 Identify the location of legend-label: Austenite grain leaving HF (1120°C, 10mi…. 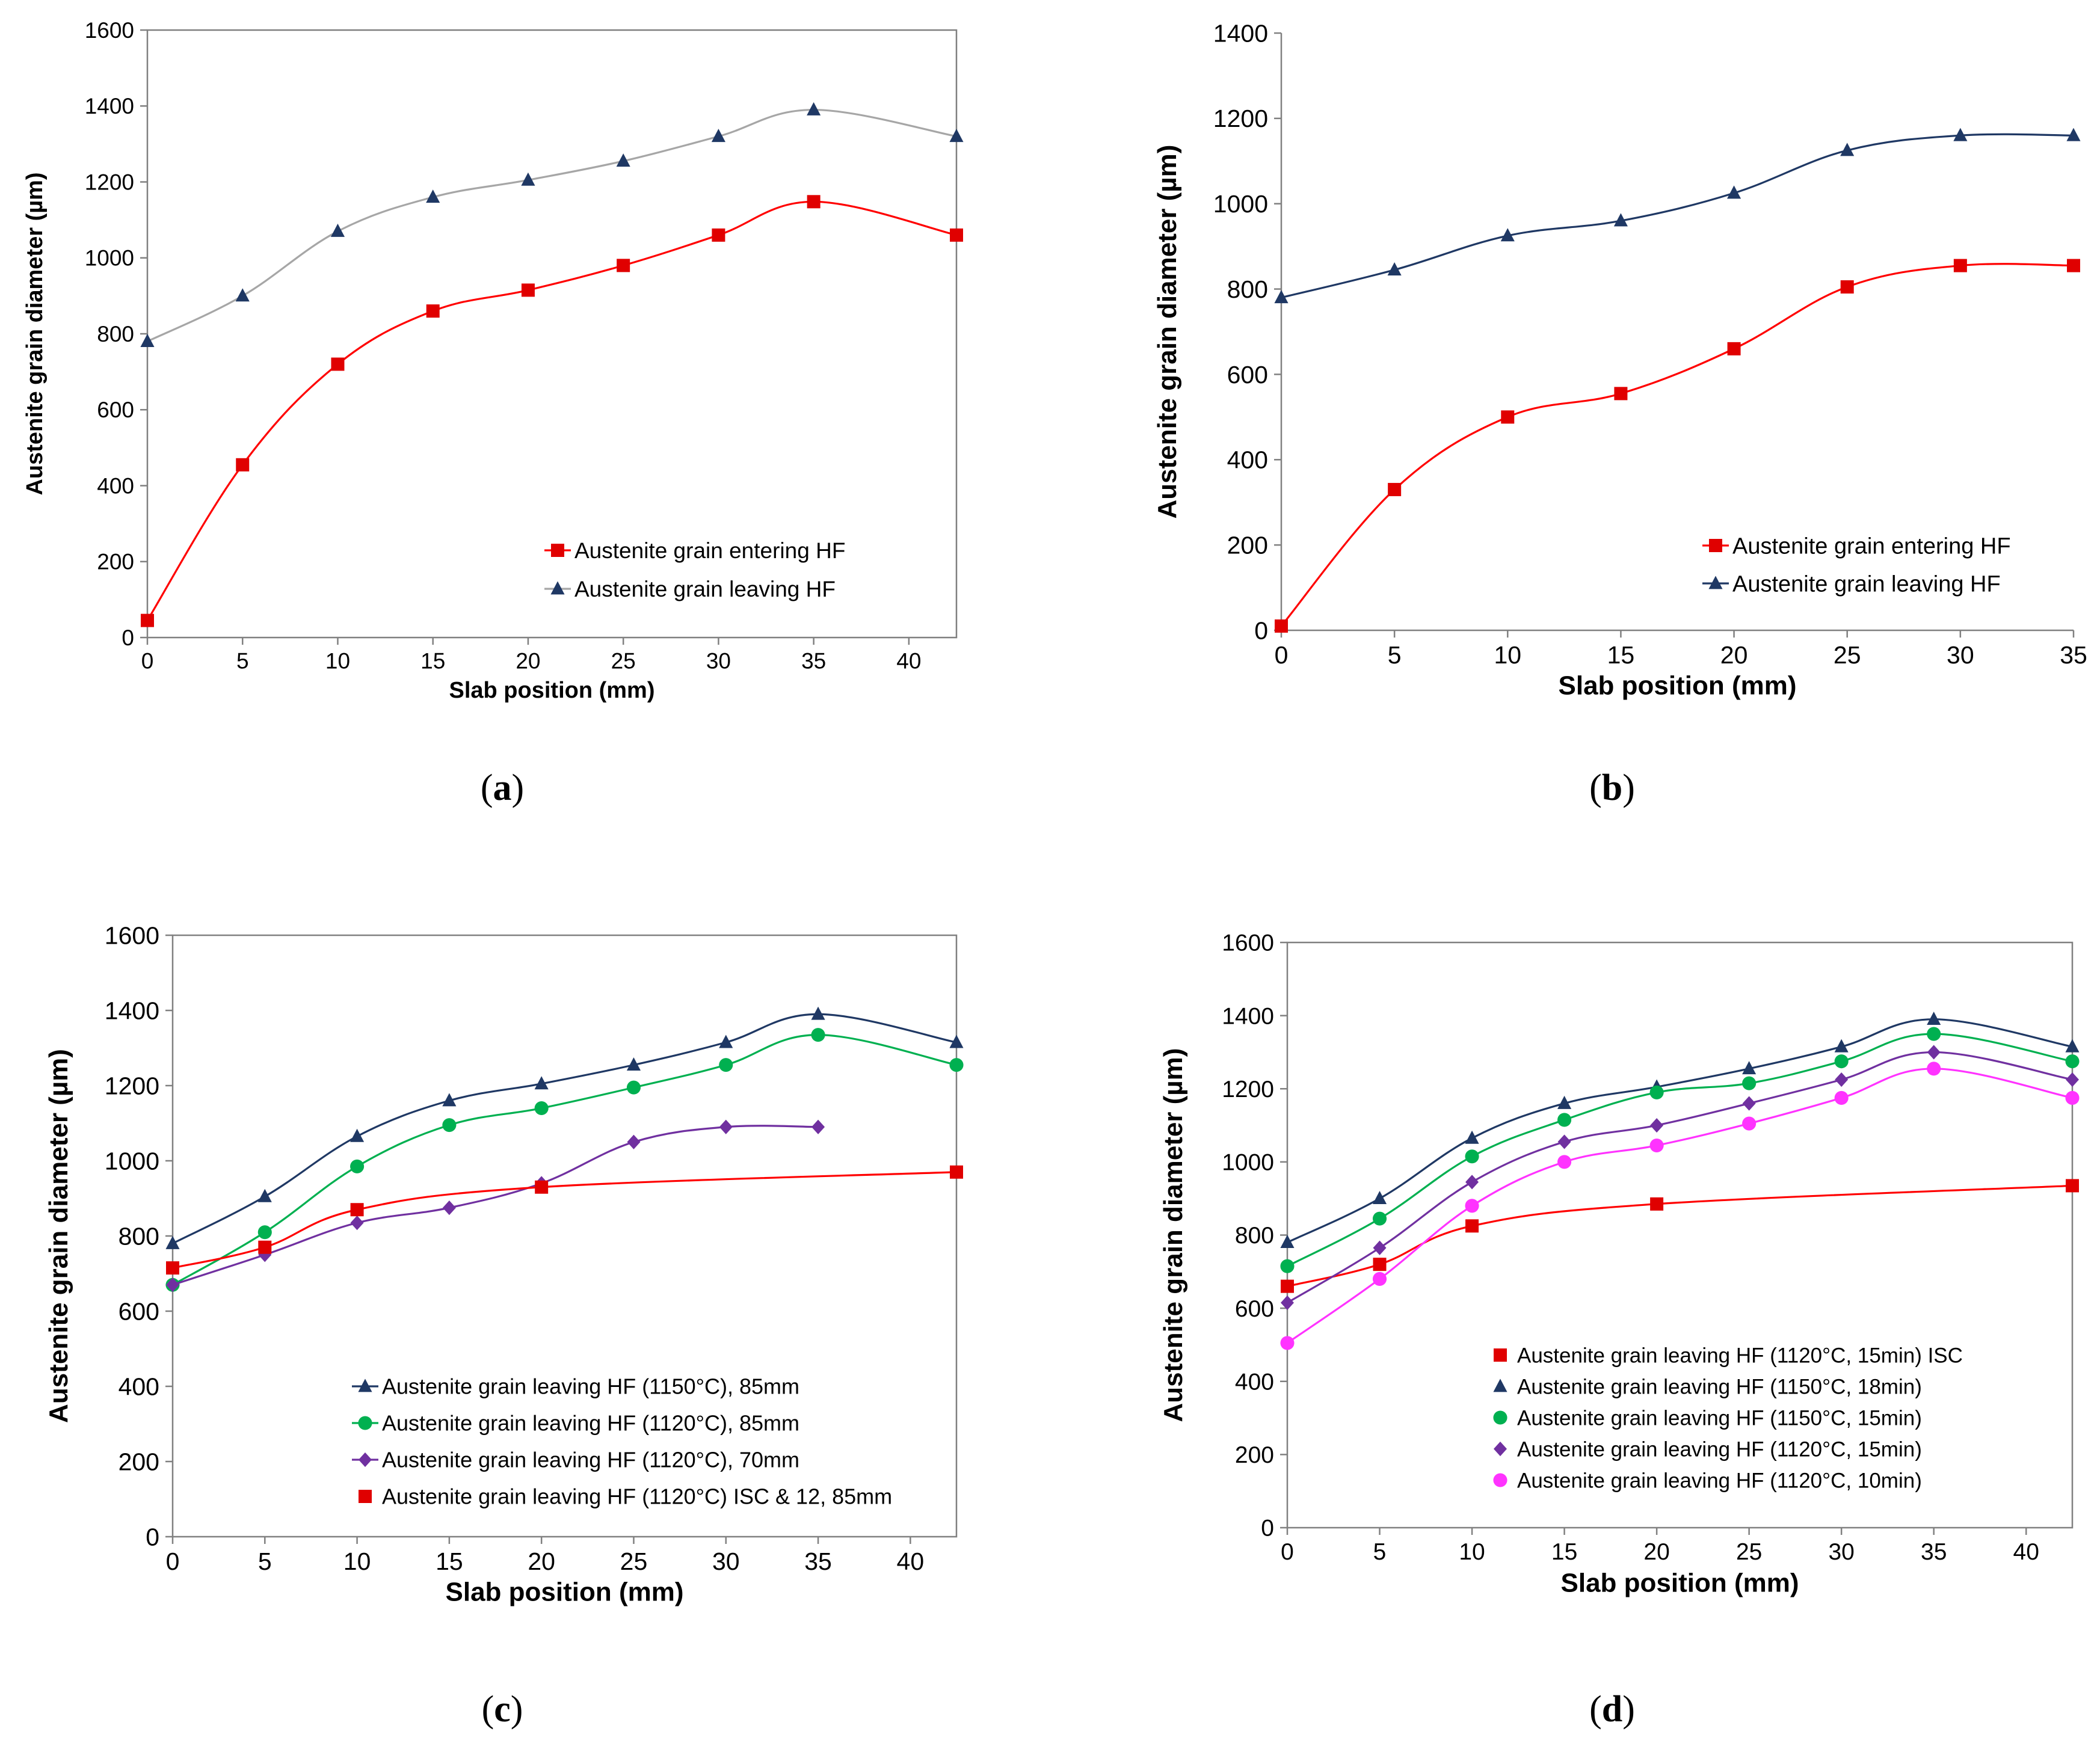
(1719, 1481).